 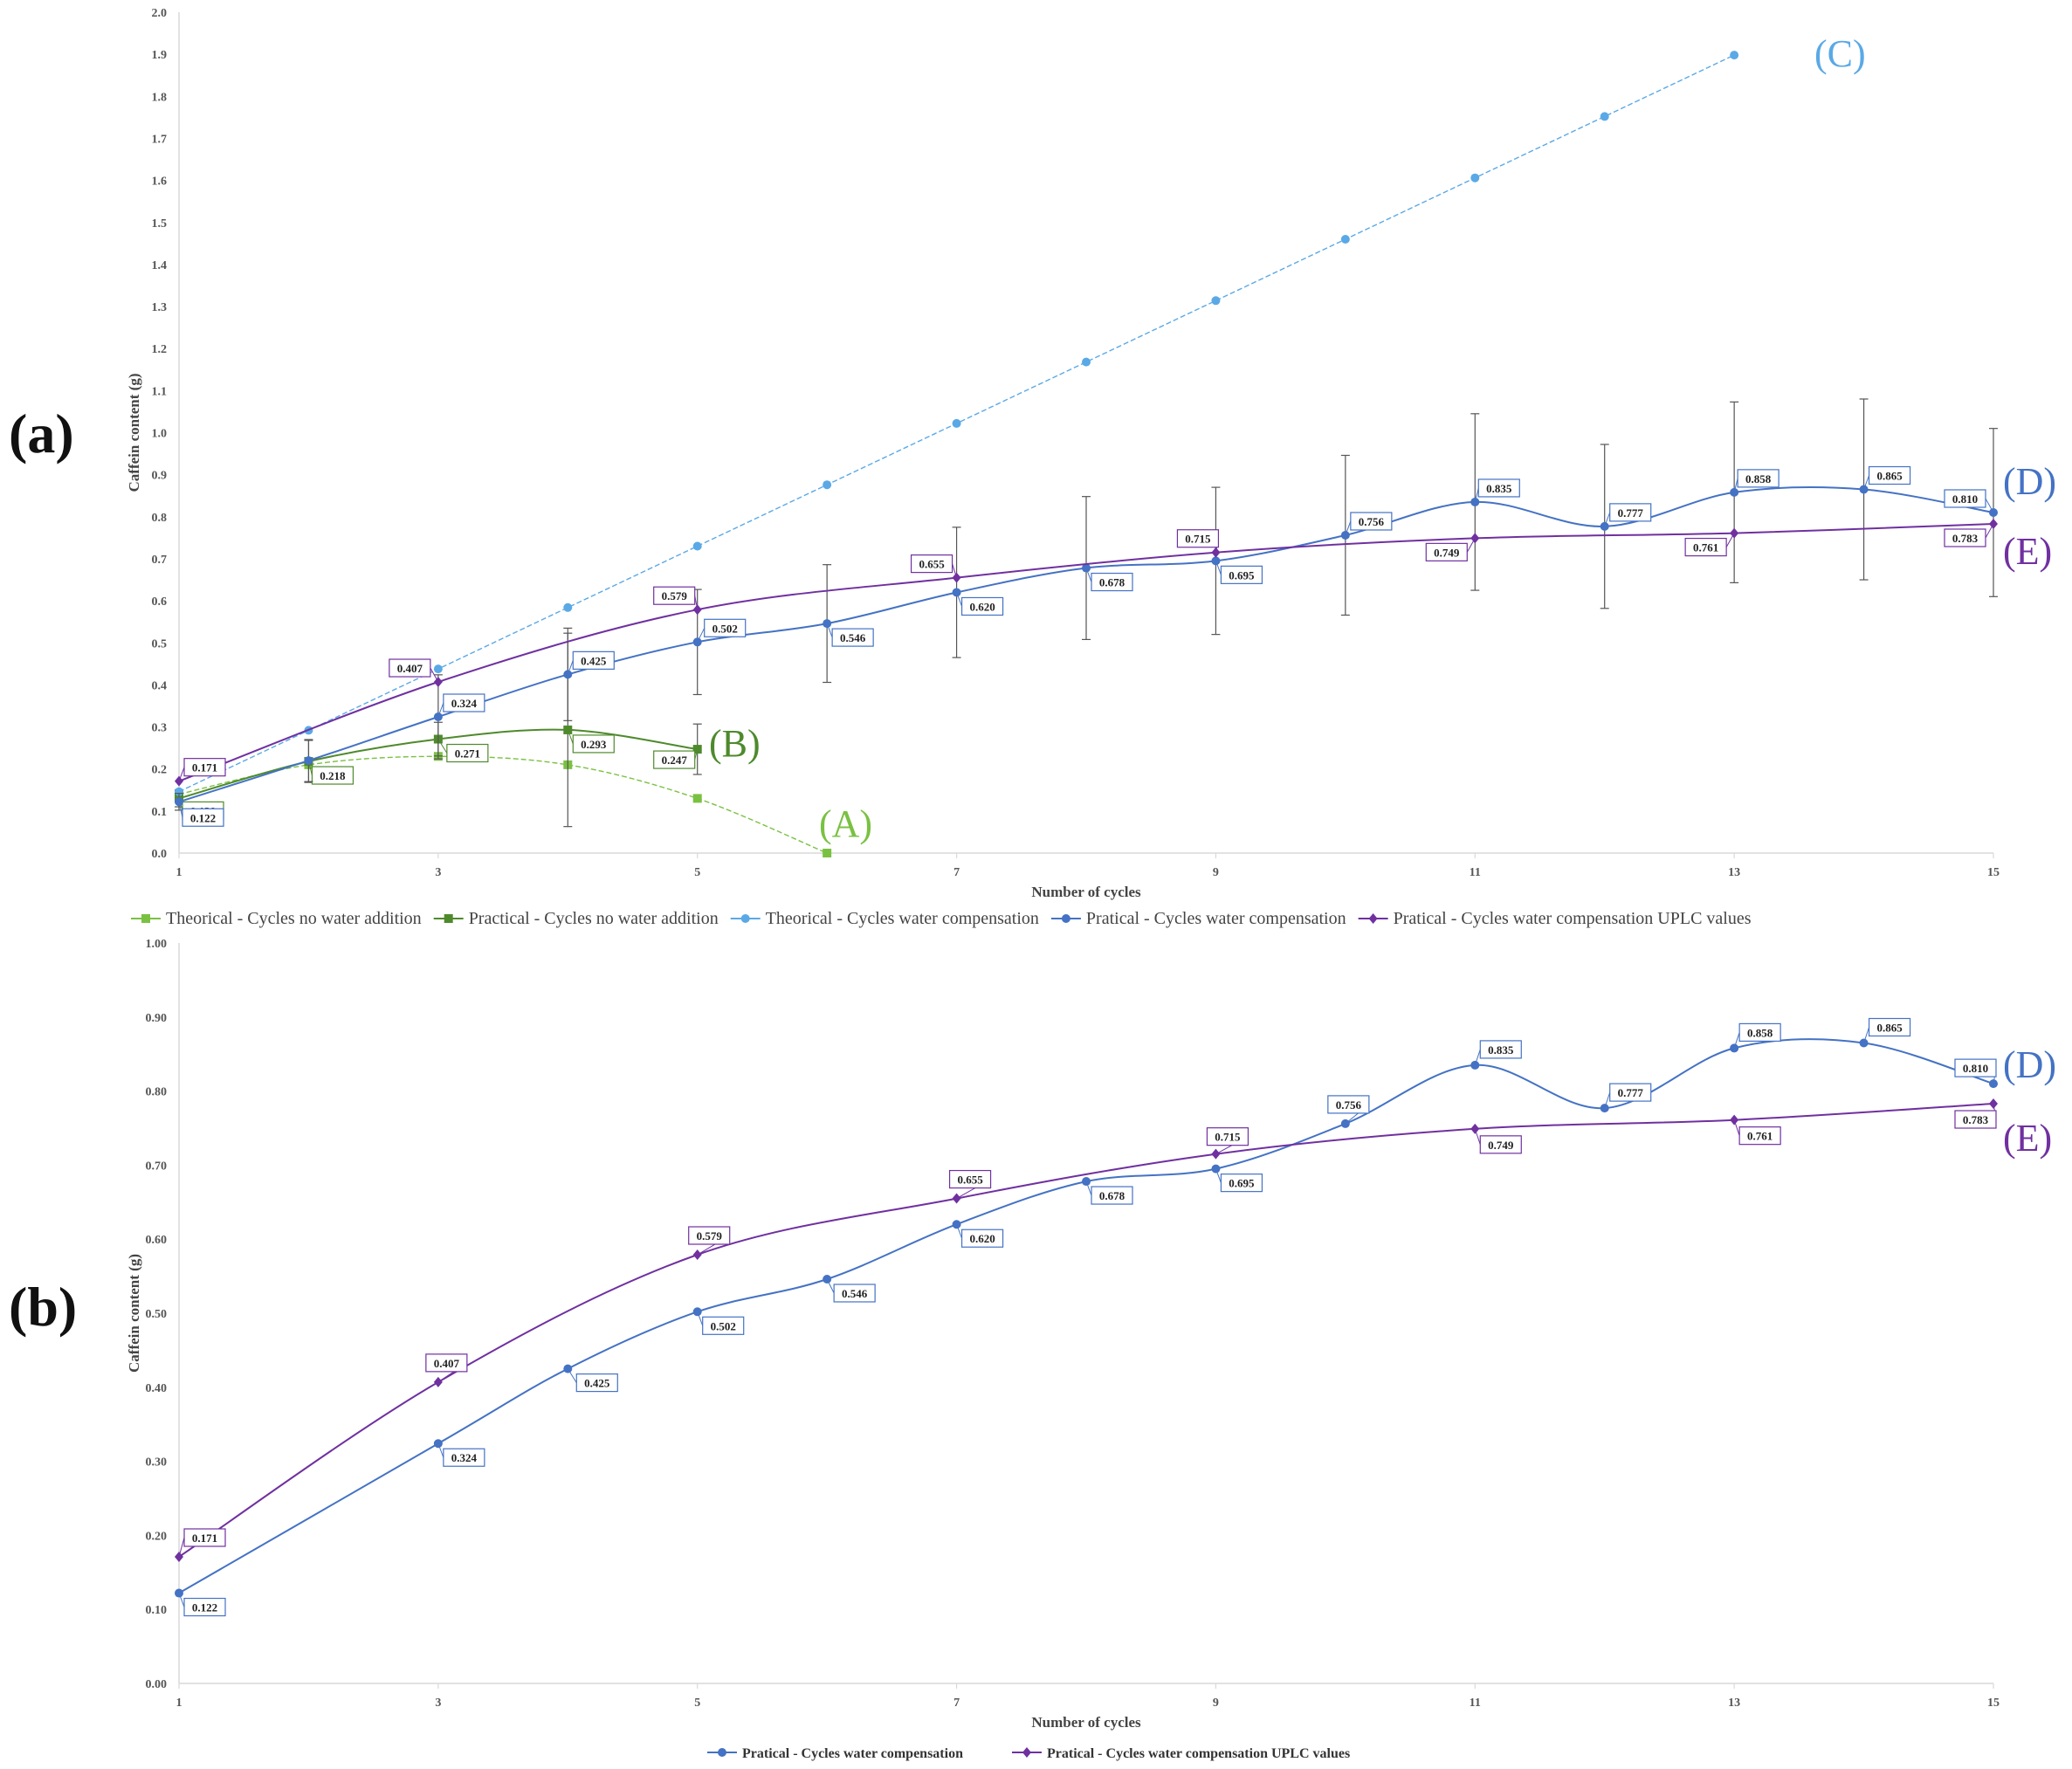 I want to click on data-label: 0.218, so click(x=333, y=775).